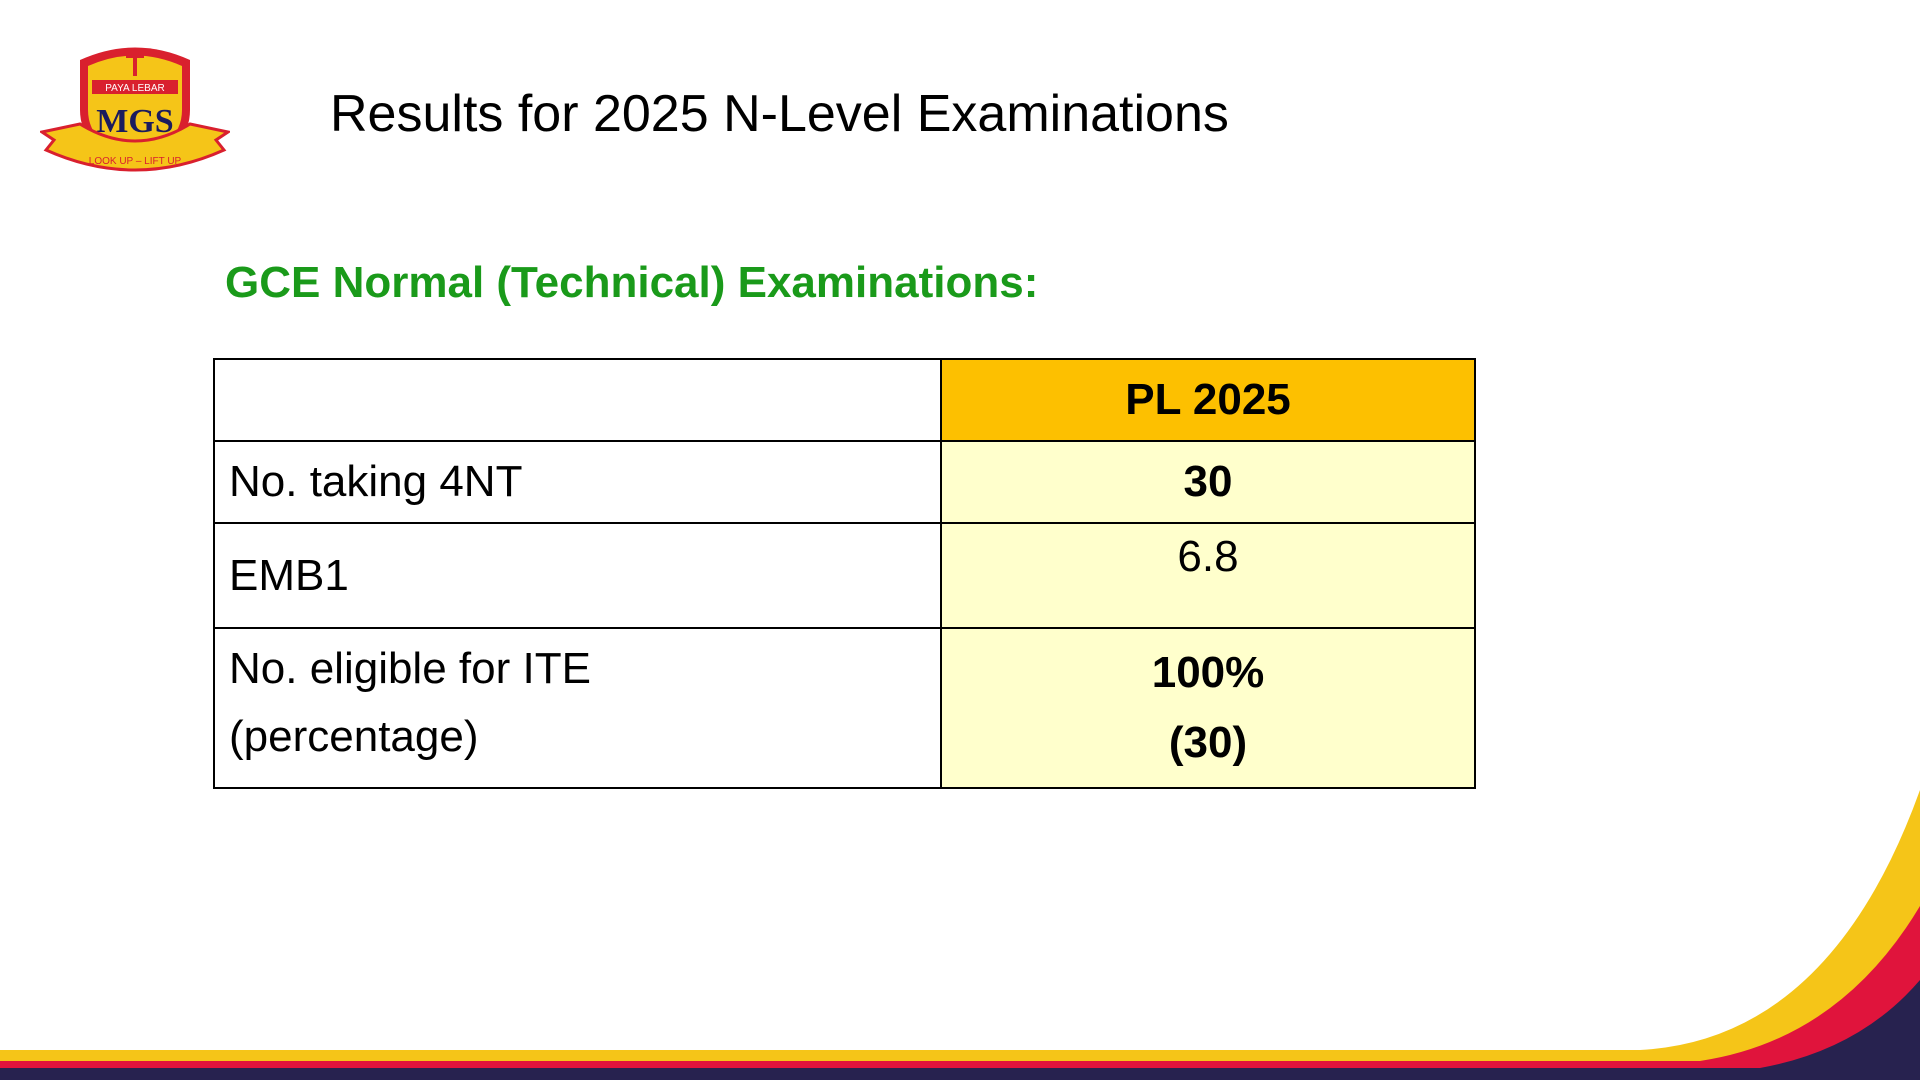 This screenshot has height=1080, width=1920. I want to click on header-empty-cell, so click(577, 400).